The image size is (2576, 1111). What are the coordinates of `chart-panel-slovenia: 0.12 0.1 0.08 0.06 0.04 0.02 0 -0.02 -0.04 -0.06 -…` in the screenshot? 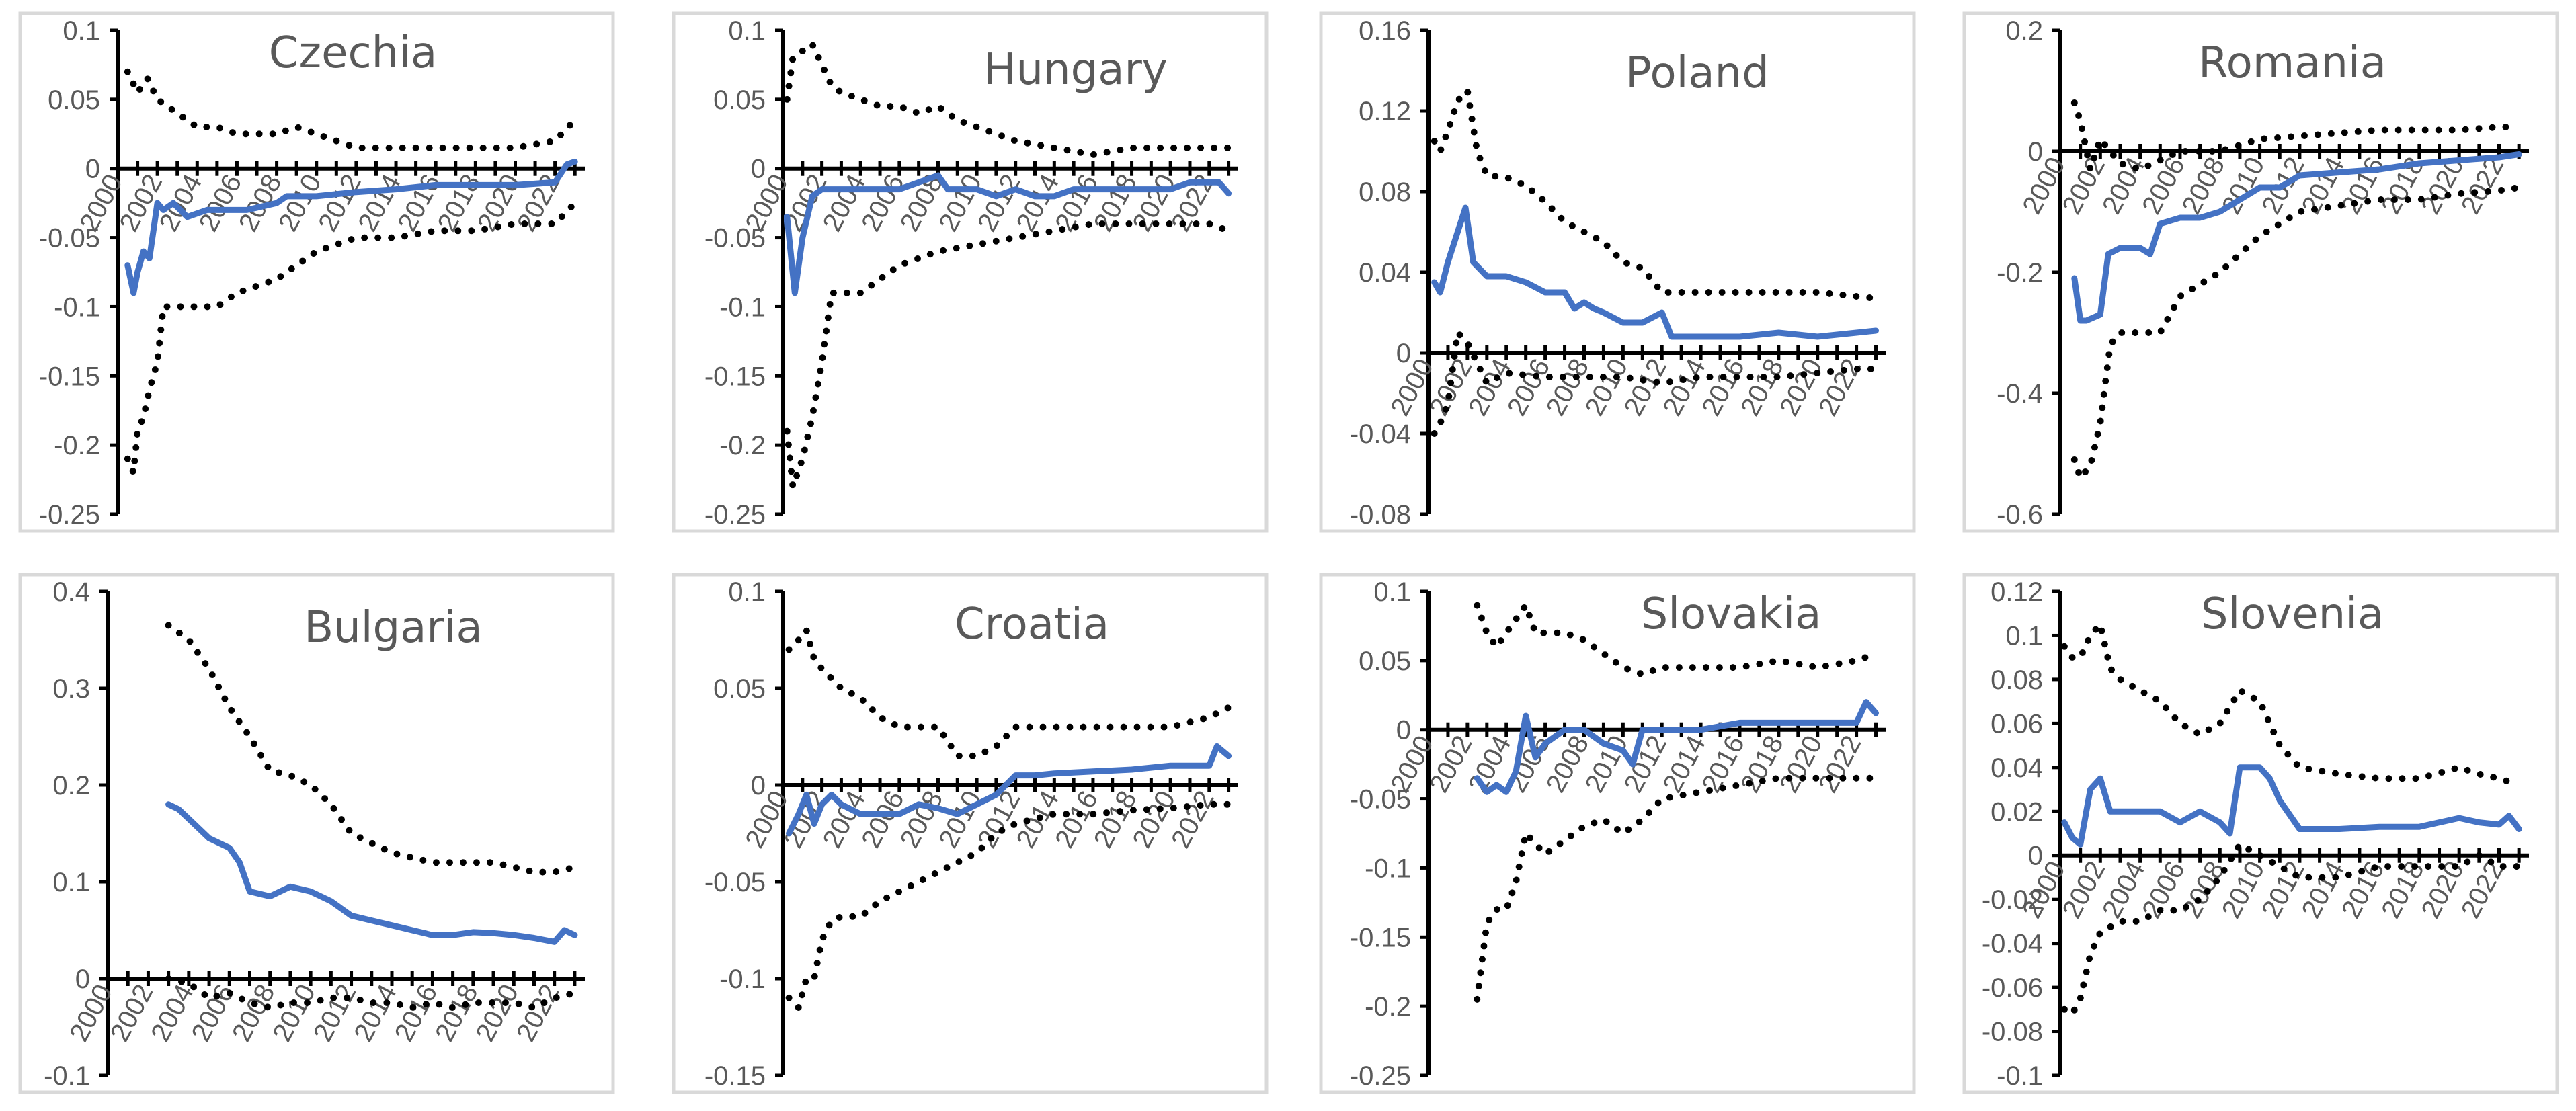 It's located at (2260, 833).